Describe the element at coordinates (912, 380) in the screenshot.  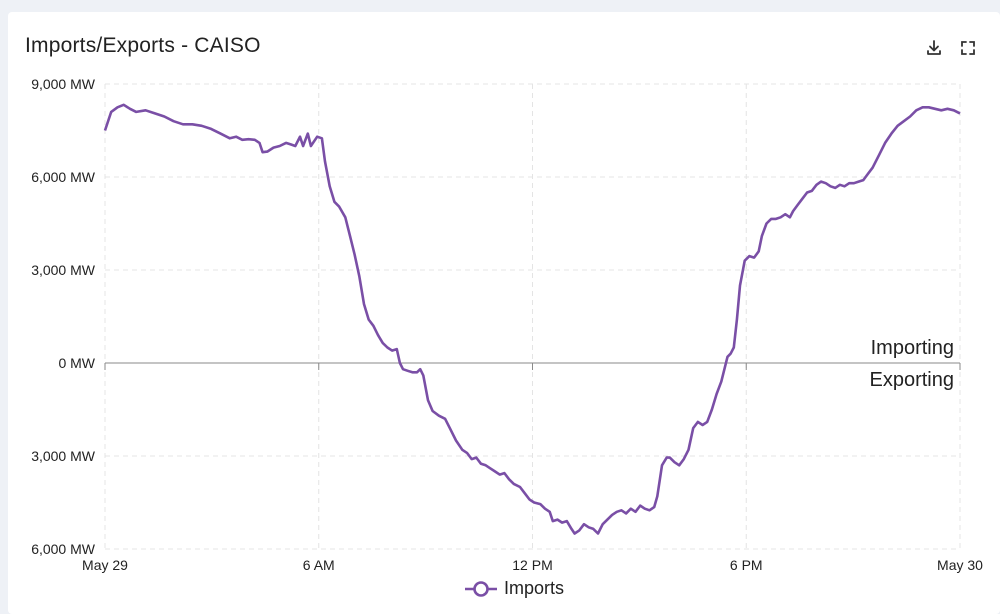
I see `exporting-label: Exporting` at that location.